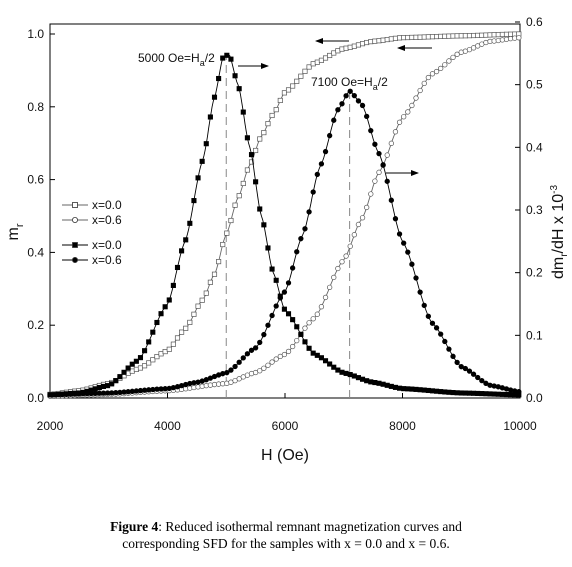 This screenshot has height=567, width=572. Describe the element at coordinates (35, 34) in the screenshot. I see `y-left-tick-label: 1.0` at that location.